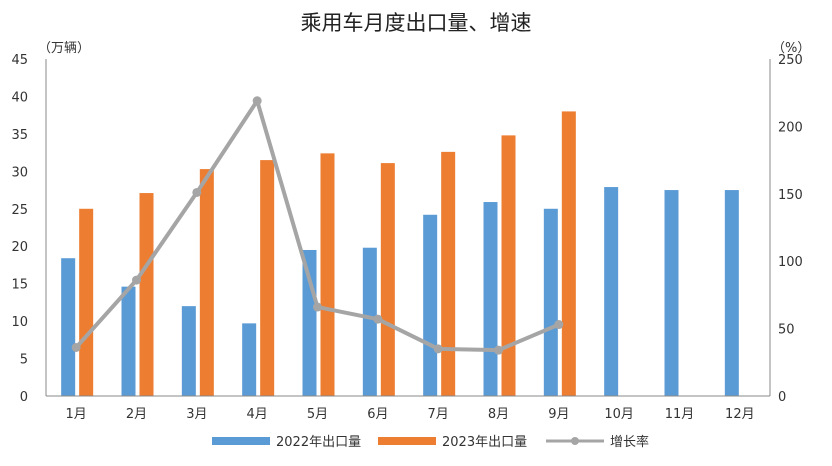 This screenshot has width=832, height=466. What do you see at coordinates (19, 322) in the screenshot?
I see `left-tick-label: 10` at bounding box center [19, 322].